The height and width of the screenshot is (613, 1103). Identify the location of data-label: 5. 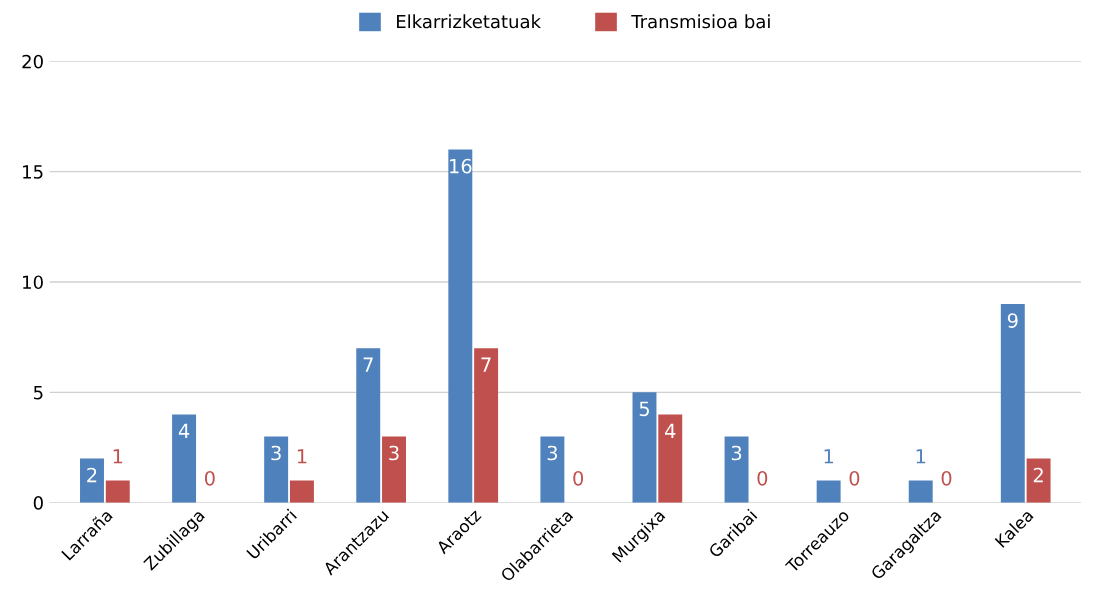
(644, 409).